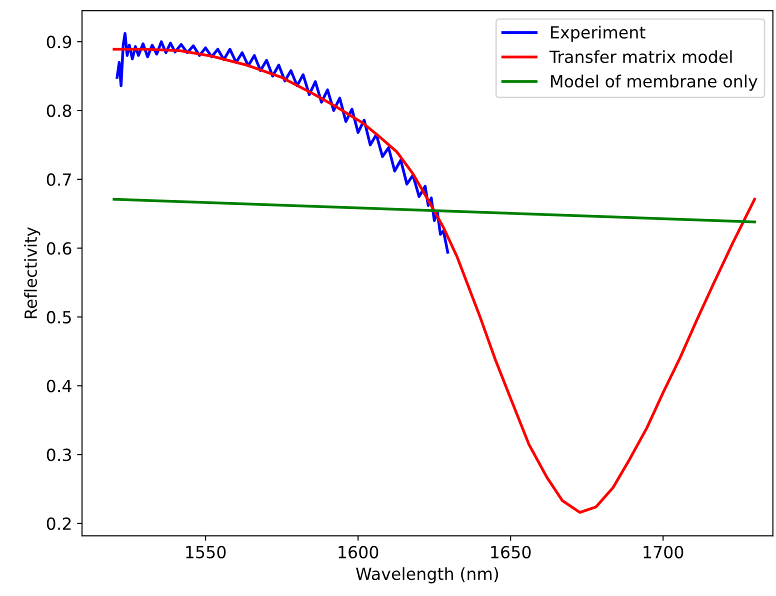  What do you see at coordinates (58, 523) in the screenshot?
I see `y-tick-label: 0.2` at bounding box center [58, 523].